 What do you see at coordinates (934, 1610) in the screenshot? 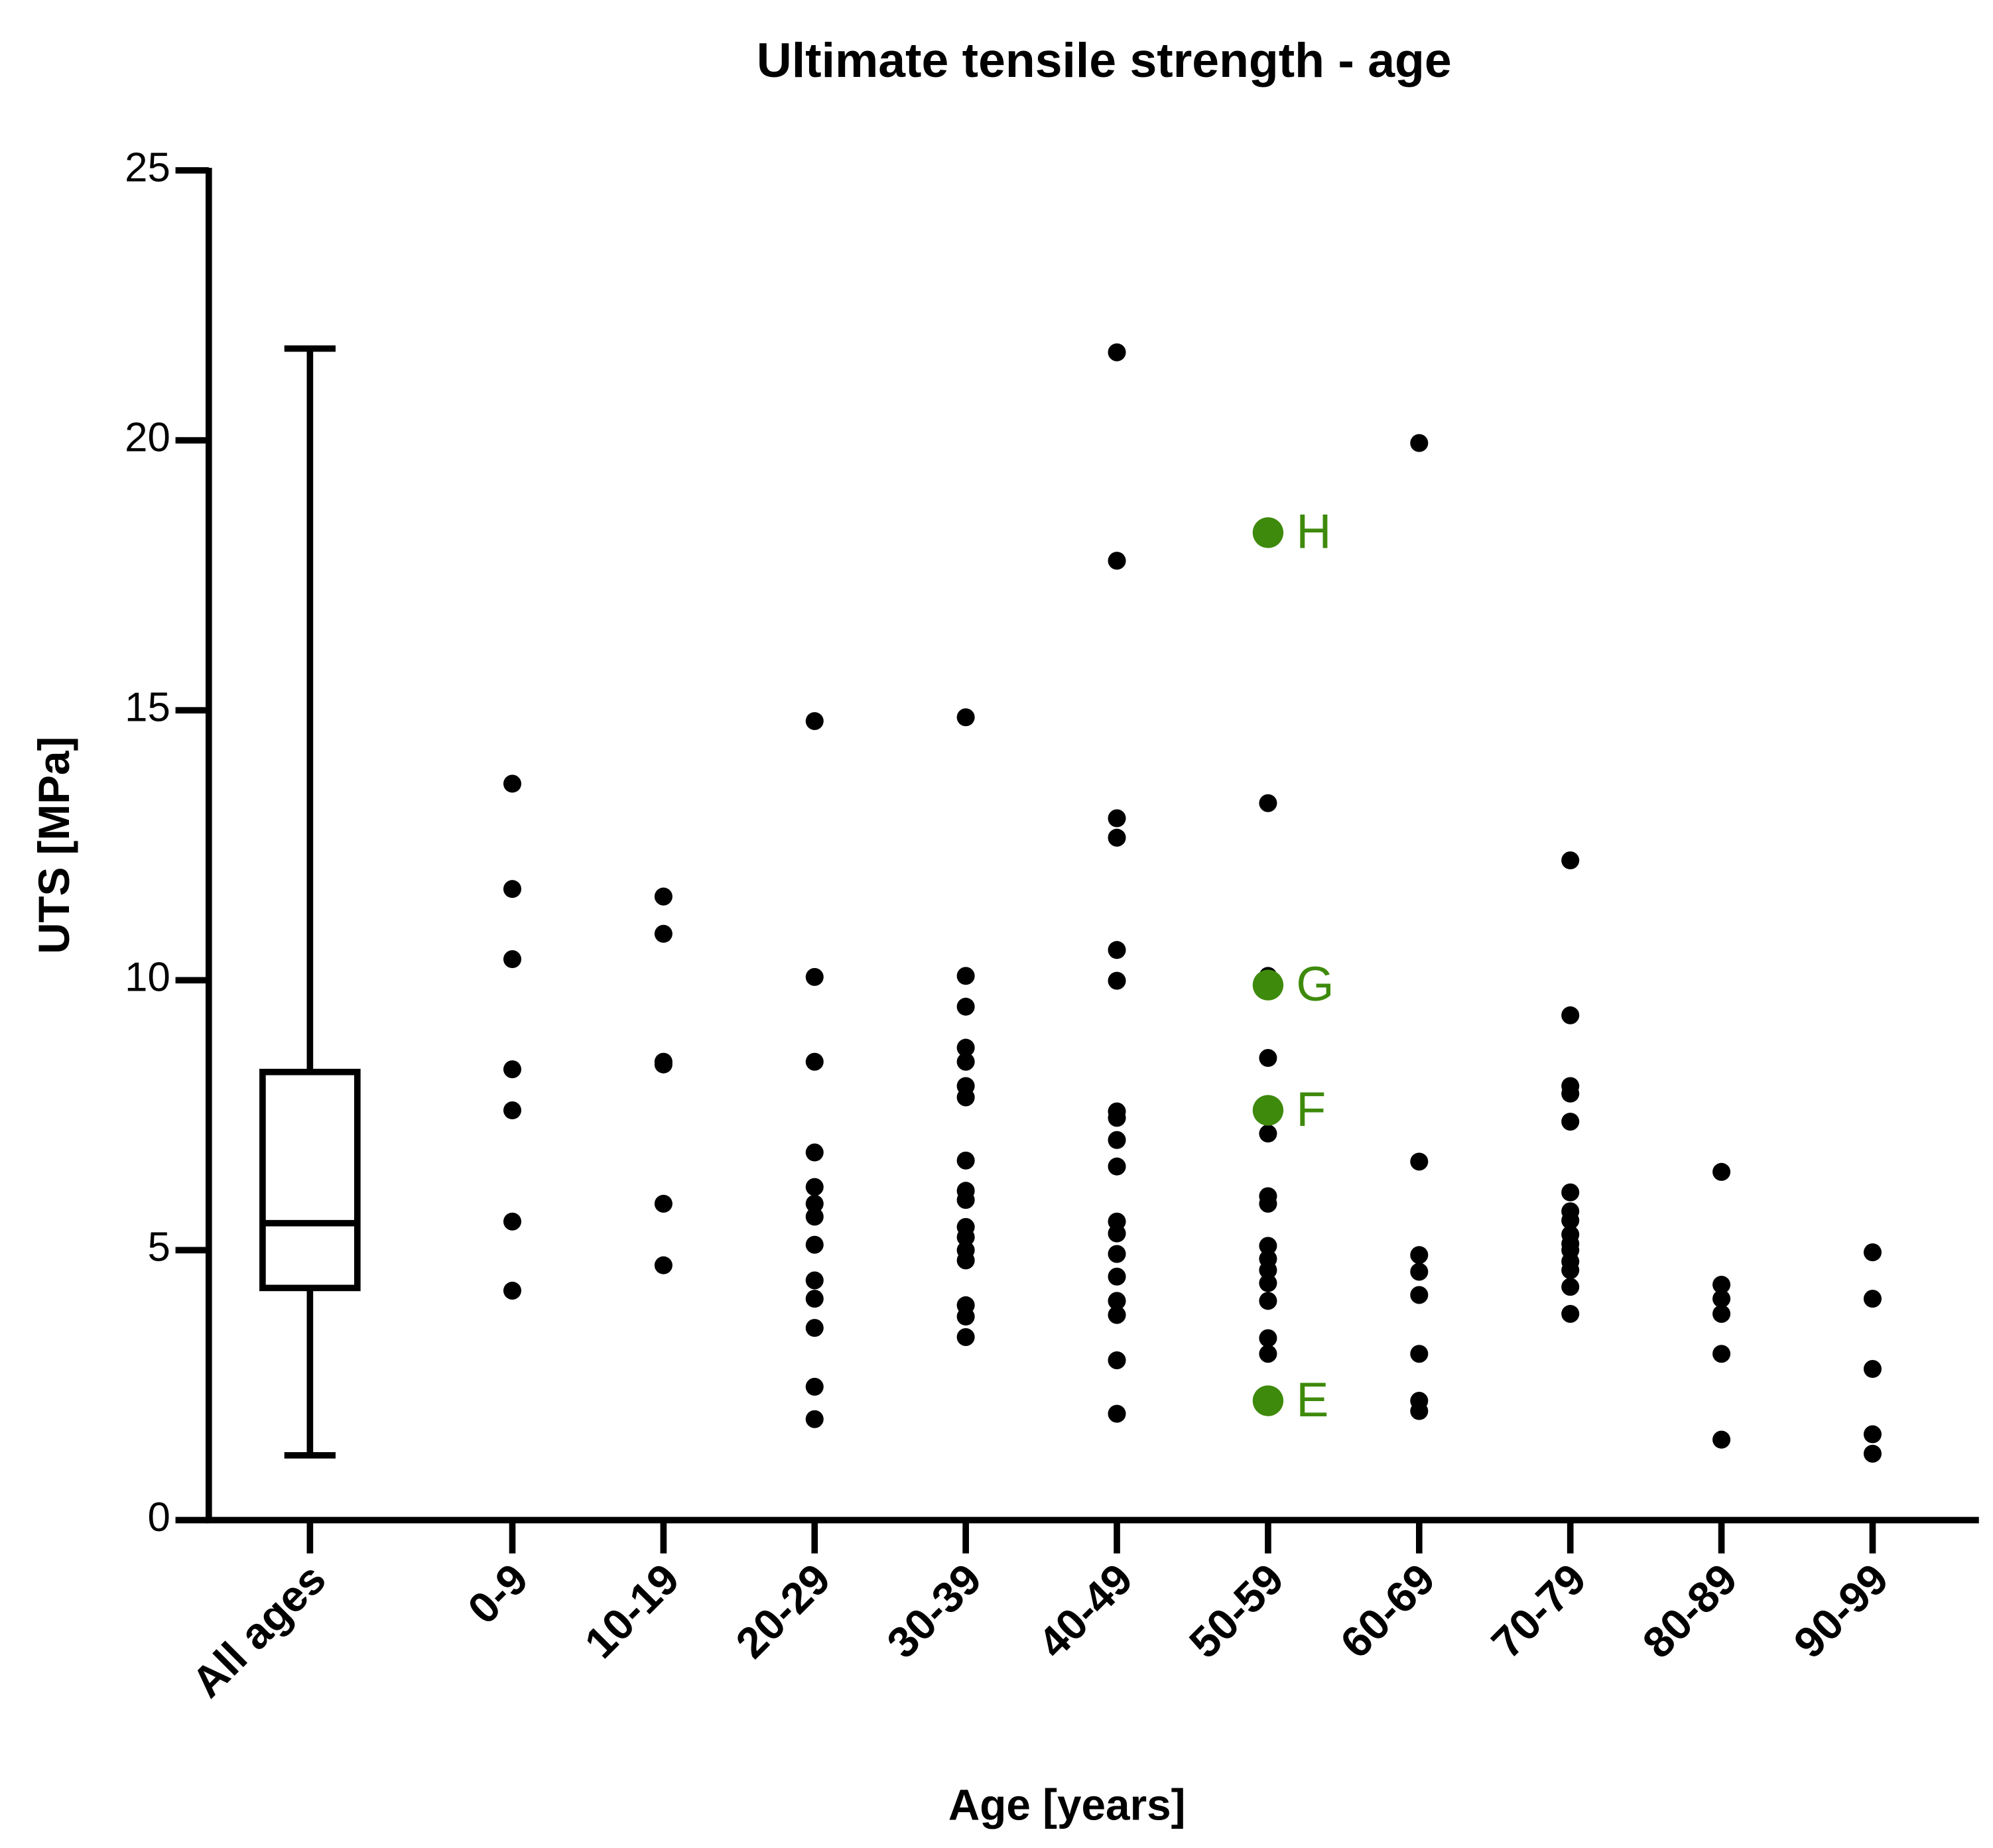
I see `x-tick-label: 30-39` at bounding box center [934, 1610].